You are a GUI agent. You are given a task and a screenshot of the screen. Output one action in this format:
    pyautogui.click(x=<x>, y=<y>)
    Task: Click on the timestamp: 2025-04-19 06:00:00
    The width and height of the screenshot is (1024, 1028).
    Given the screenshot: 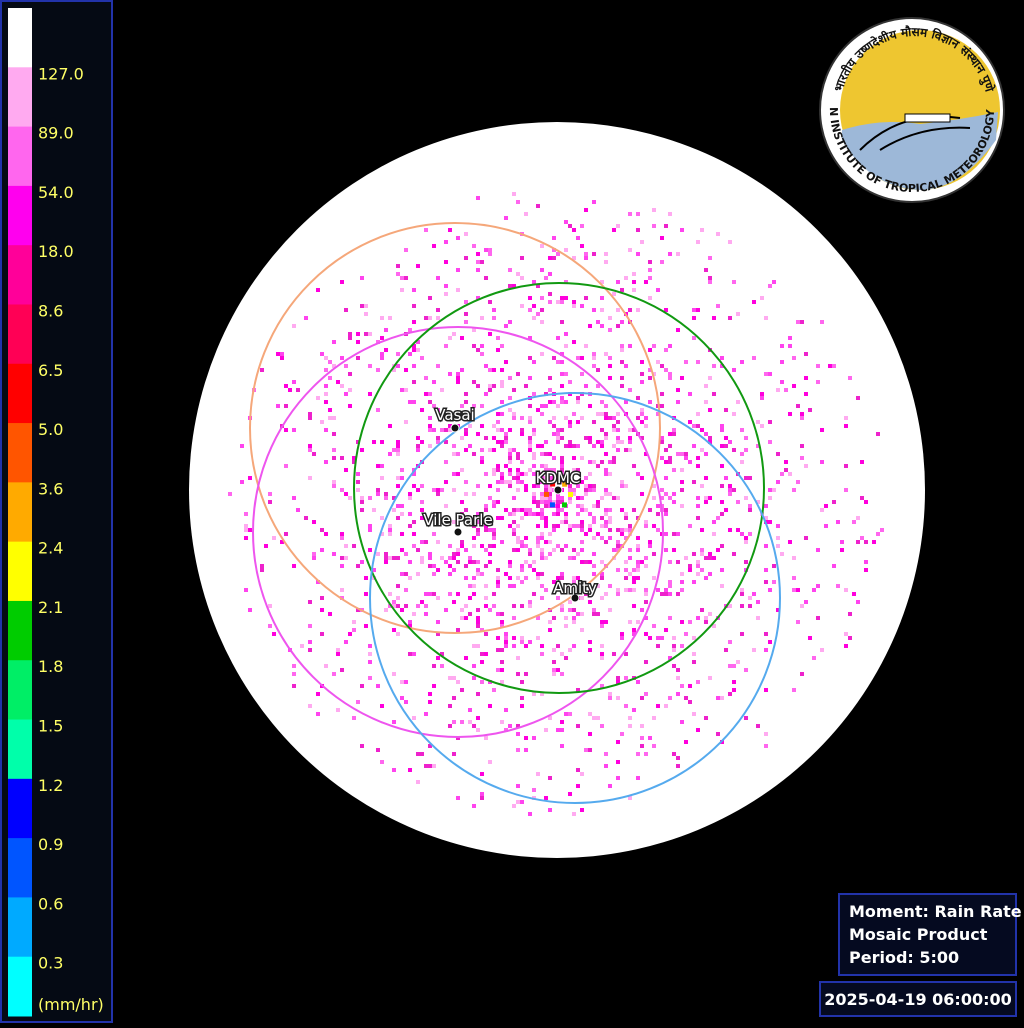 What is the action you would take?
    pyautogui.click(x=918, y=999)
    